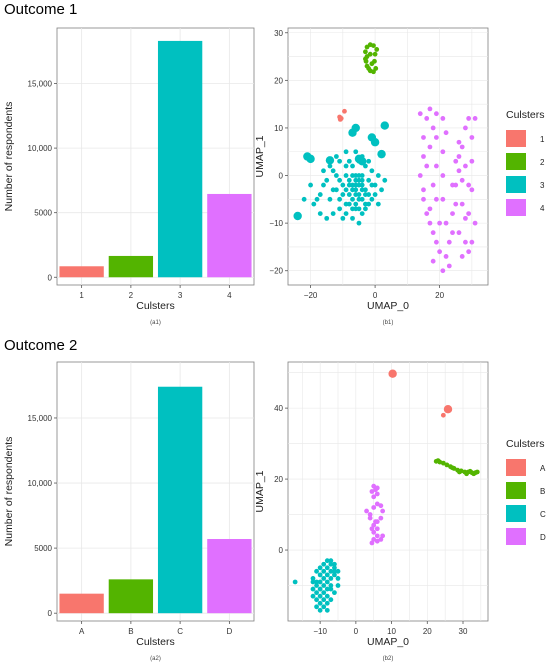 This screenshot has height=666, width=550. Describe the element at coordinates (542, 139) in the screenshot. I see `legend-label: 1` at that location.